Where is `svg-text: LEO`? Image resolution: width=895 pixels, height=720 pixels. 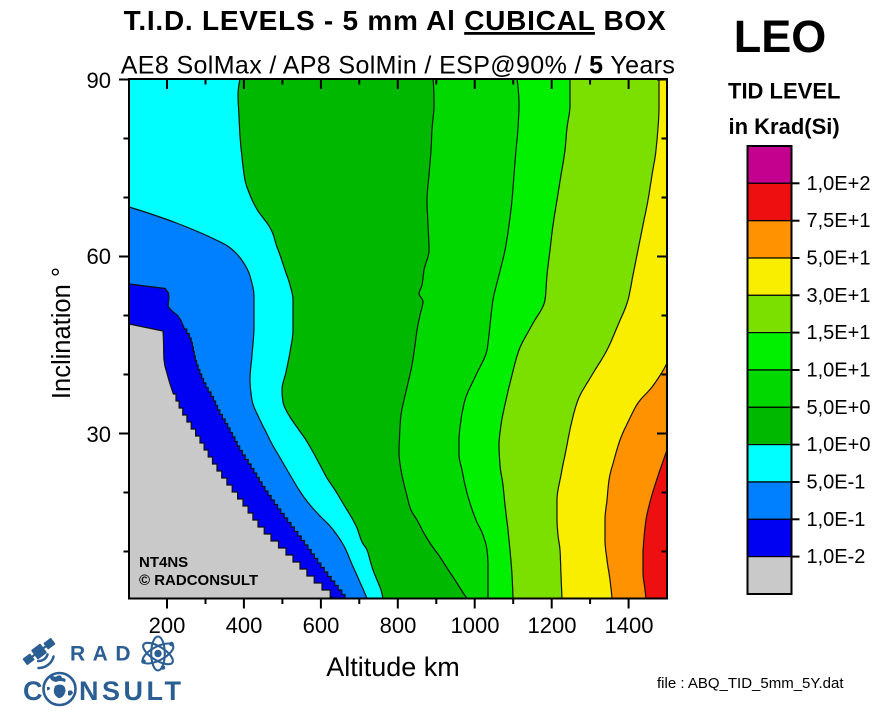
svg-text: LEO is located at coordinates (780, 36).